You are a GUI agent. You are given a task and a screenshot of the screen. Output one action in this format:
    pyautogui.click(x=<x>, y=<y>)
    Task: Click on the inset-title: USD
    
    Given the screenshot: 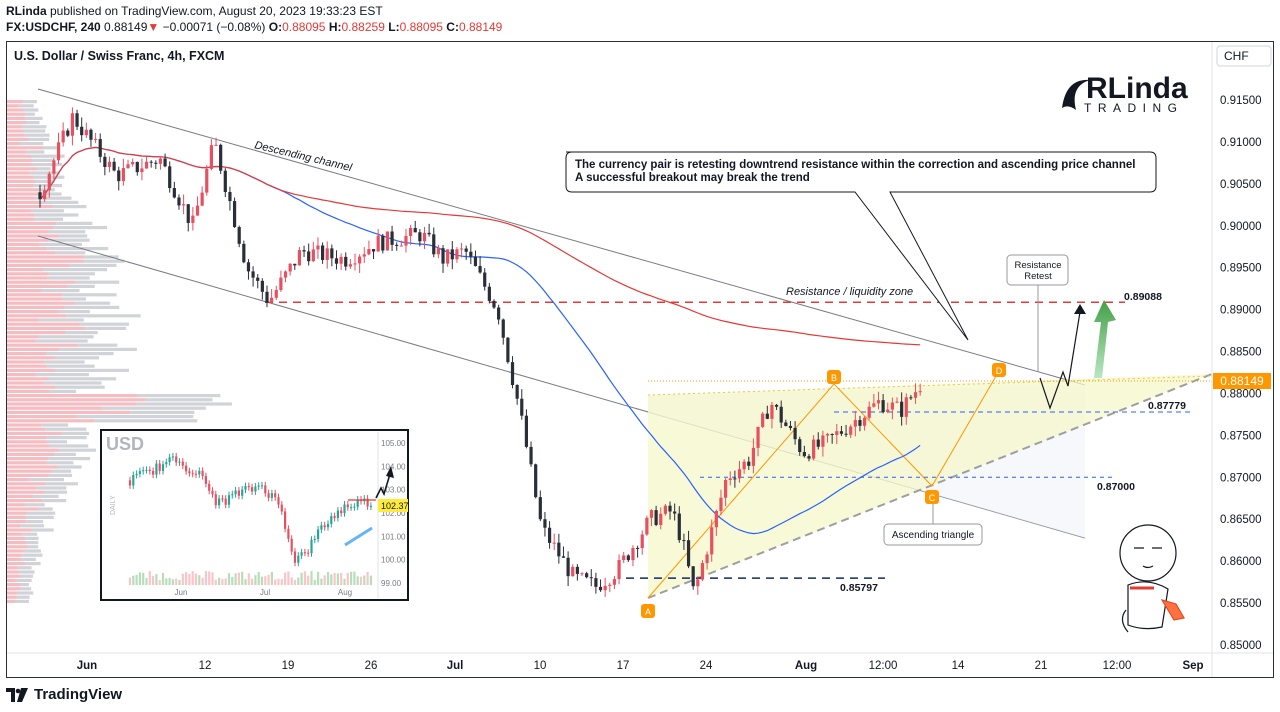 What is the action you would take?
    pyautogui.click(x=125, y=444)
    